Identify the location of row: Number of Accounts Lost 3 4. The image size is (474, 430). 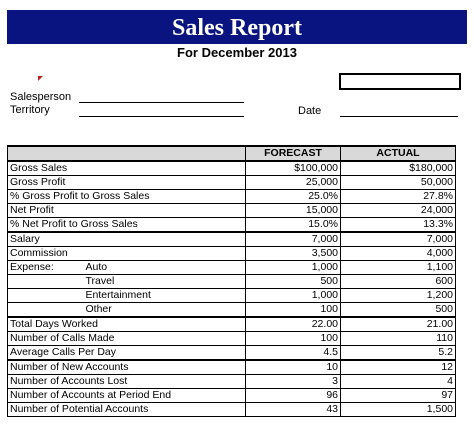
(231, 381).